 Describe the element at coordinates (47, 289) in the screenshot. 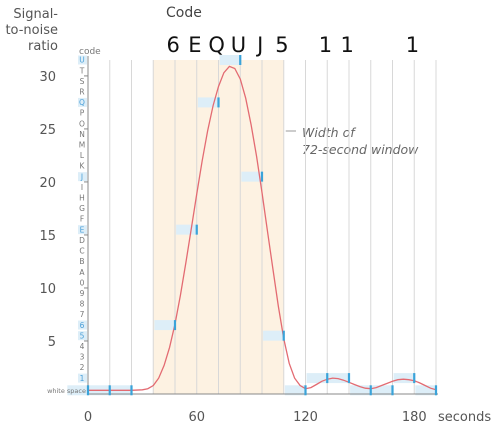

I see `y-tick-label-10: 10` at that location.